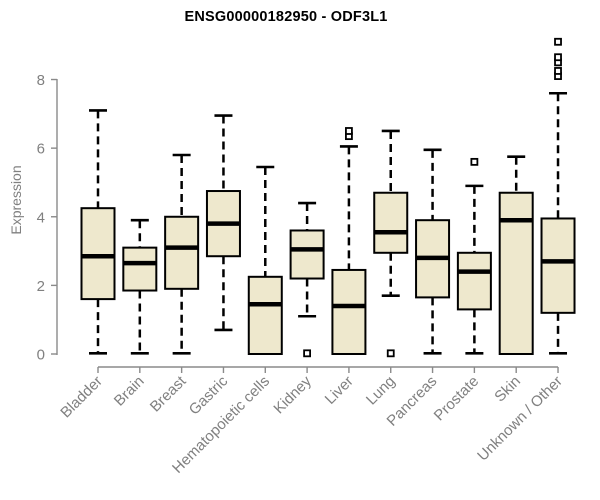 Image resolution: width=600 pixels, height=500 pixels. Describe the element at coordinates (41, 286) in the screenshot. I see `y-tick-label: 2` at that location.